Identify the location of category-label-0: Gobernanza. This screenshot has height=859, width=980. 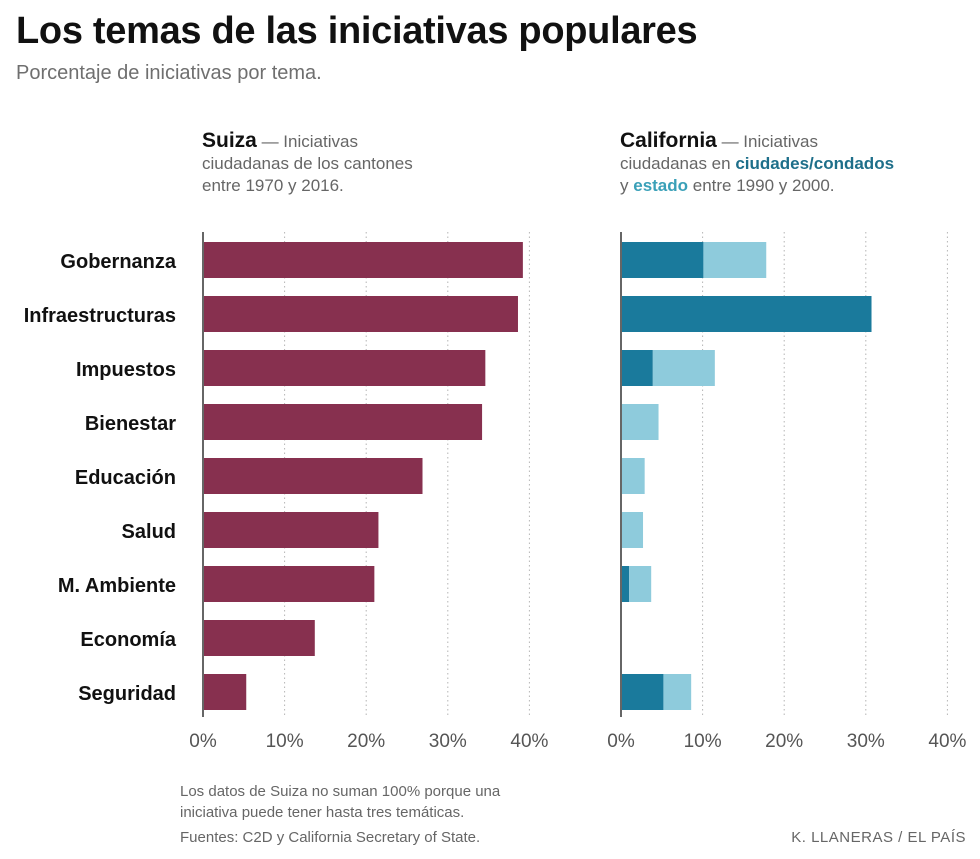
(118, 262).